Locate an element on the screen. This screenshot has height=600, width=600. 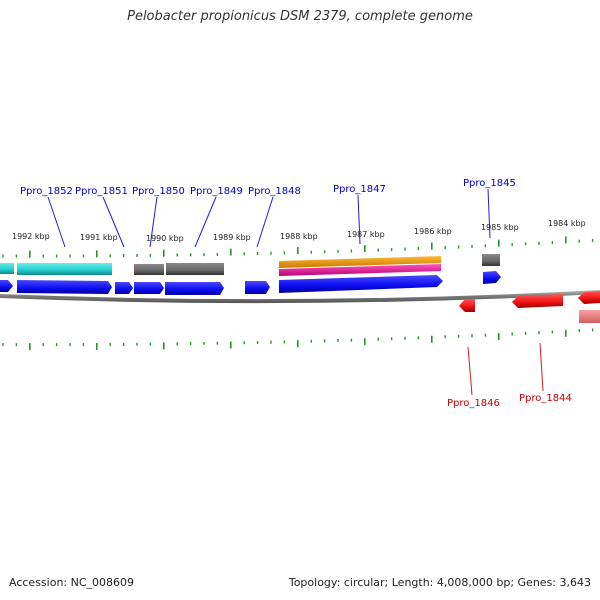
genome-backbone is located at coordinates (300, 297).